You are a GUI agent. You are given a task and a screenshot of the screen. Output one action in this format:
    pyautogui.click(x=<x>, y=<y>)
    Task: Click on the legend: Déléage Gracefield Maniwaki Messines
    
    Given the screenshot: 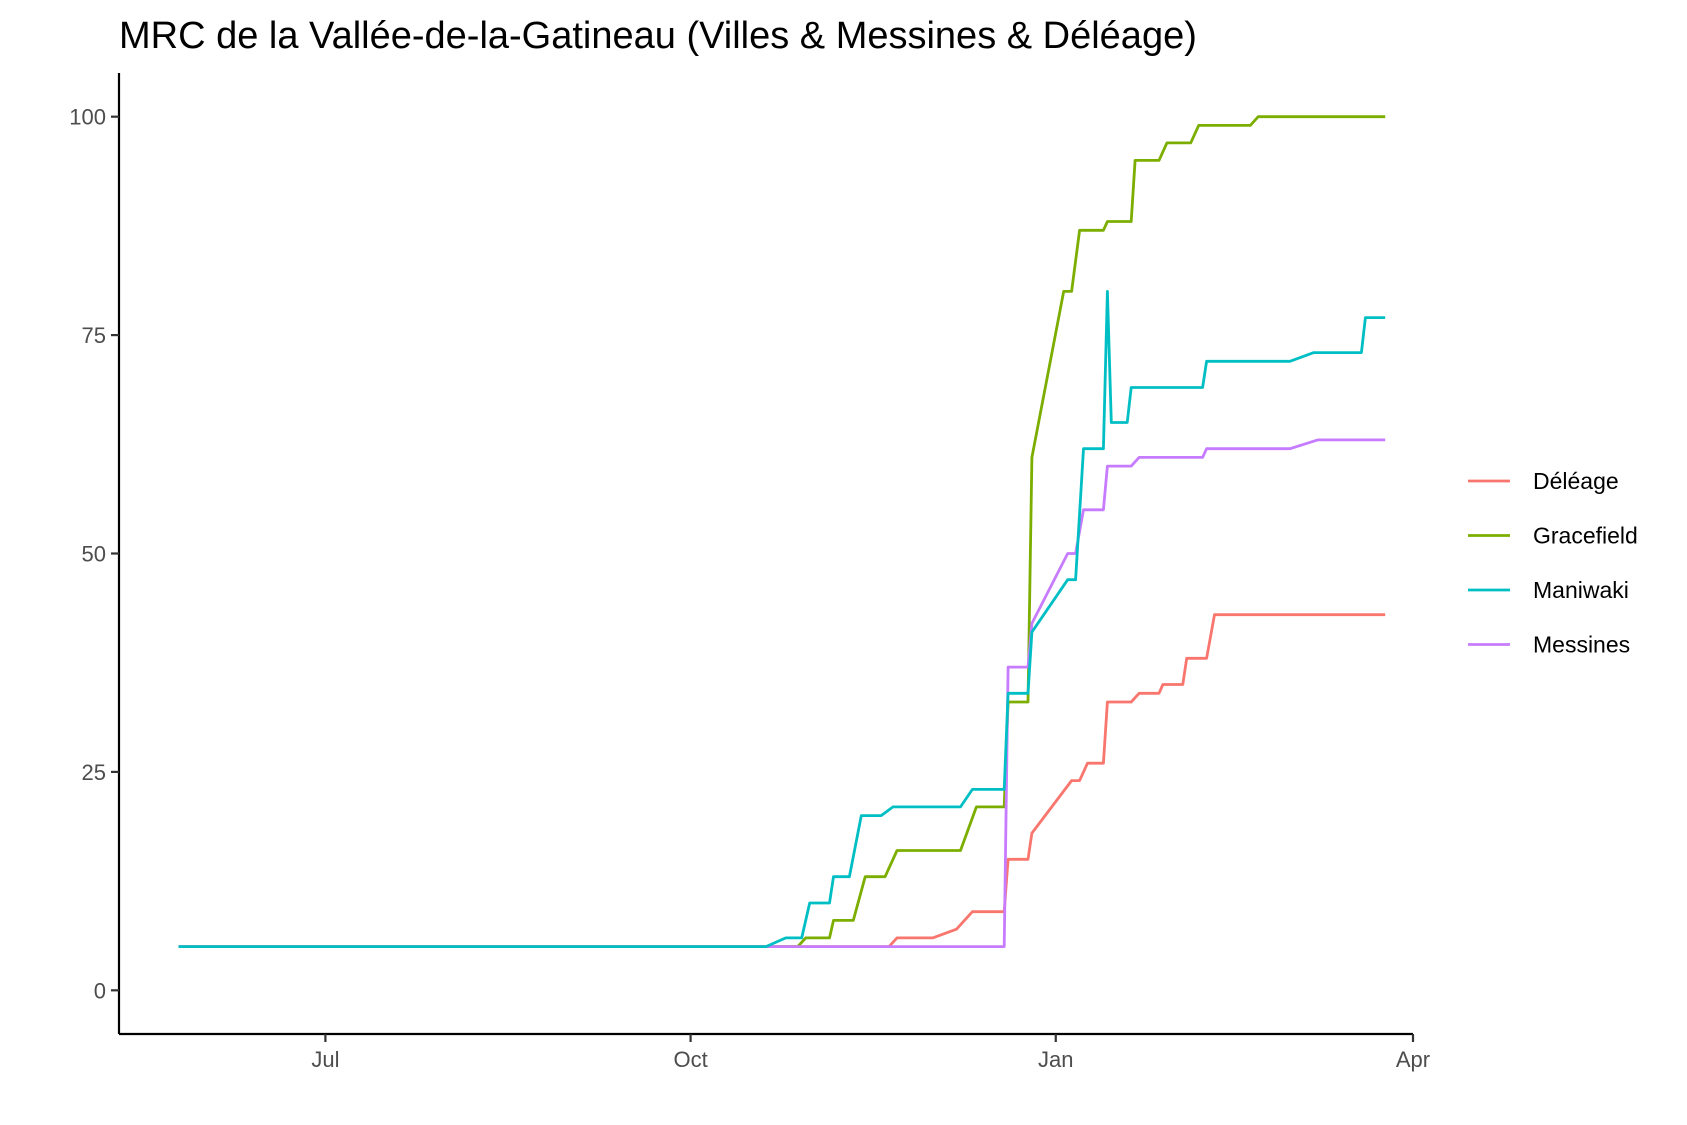 What is the action you would take?
    pyautogui.click(x=1553, y=563)
    